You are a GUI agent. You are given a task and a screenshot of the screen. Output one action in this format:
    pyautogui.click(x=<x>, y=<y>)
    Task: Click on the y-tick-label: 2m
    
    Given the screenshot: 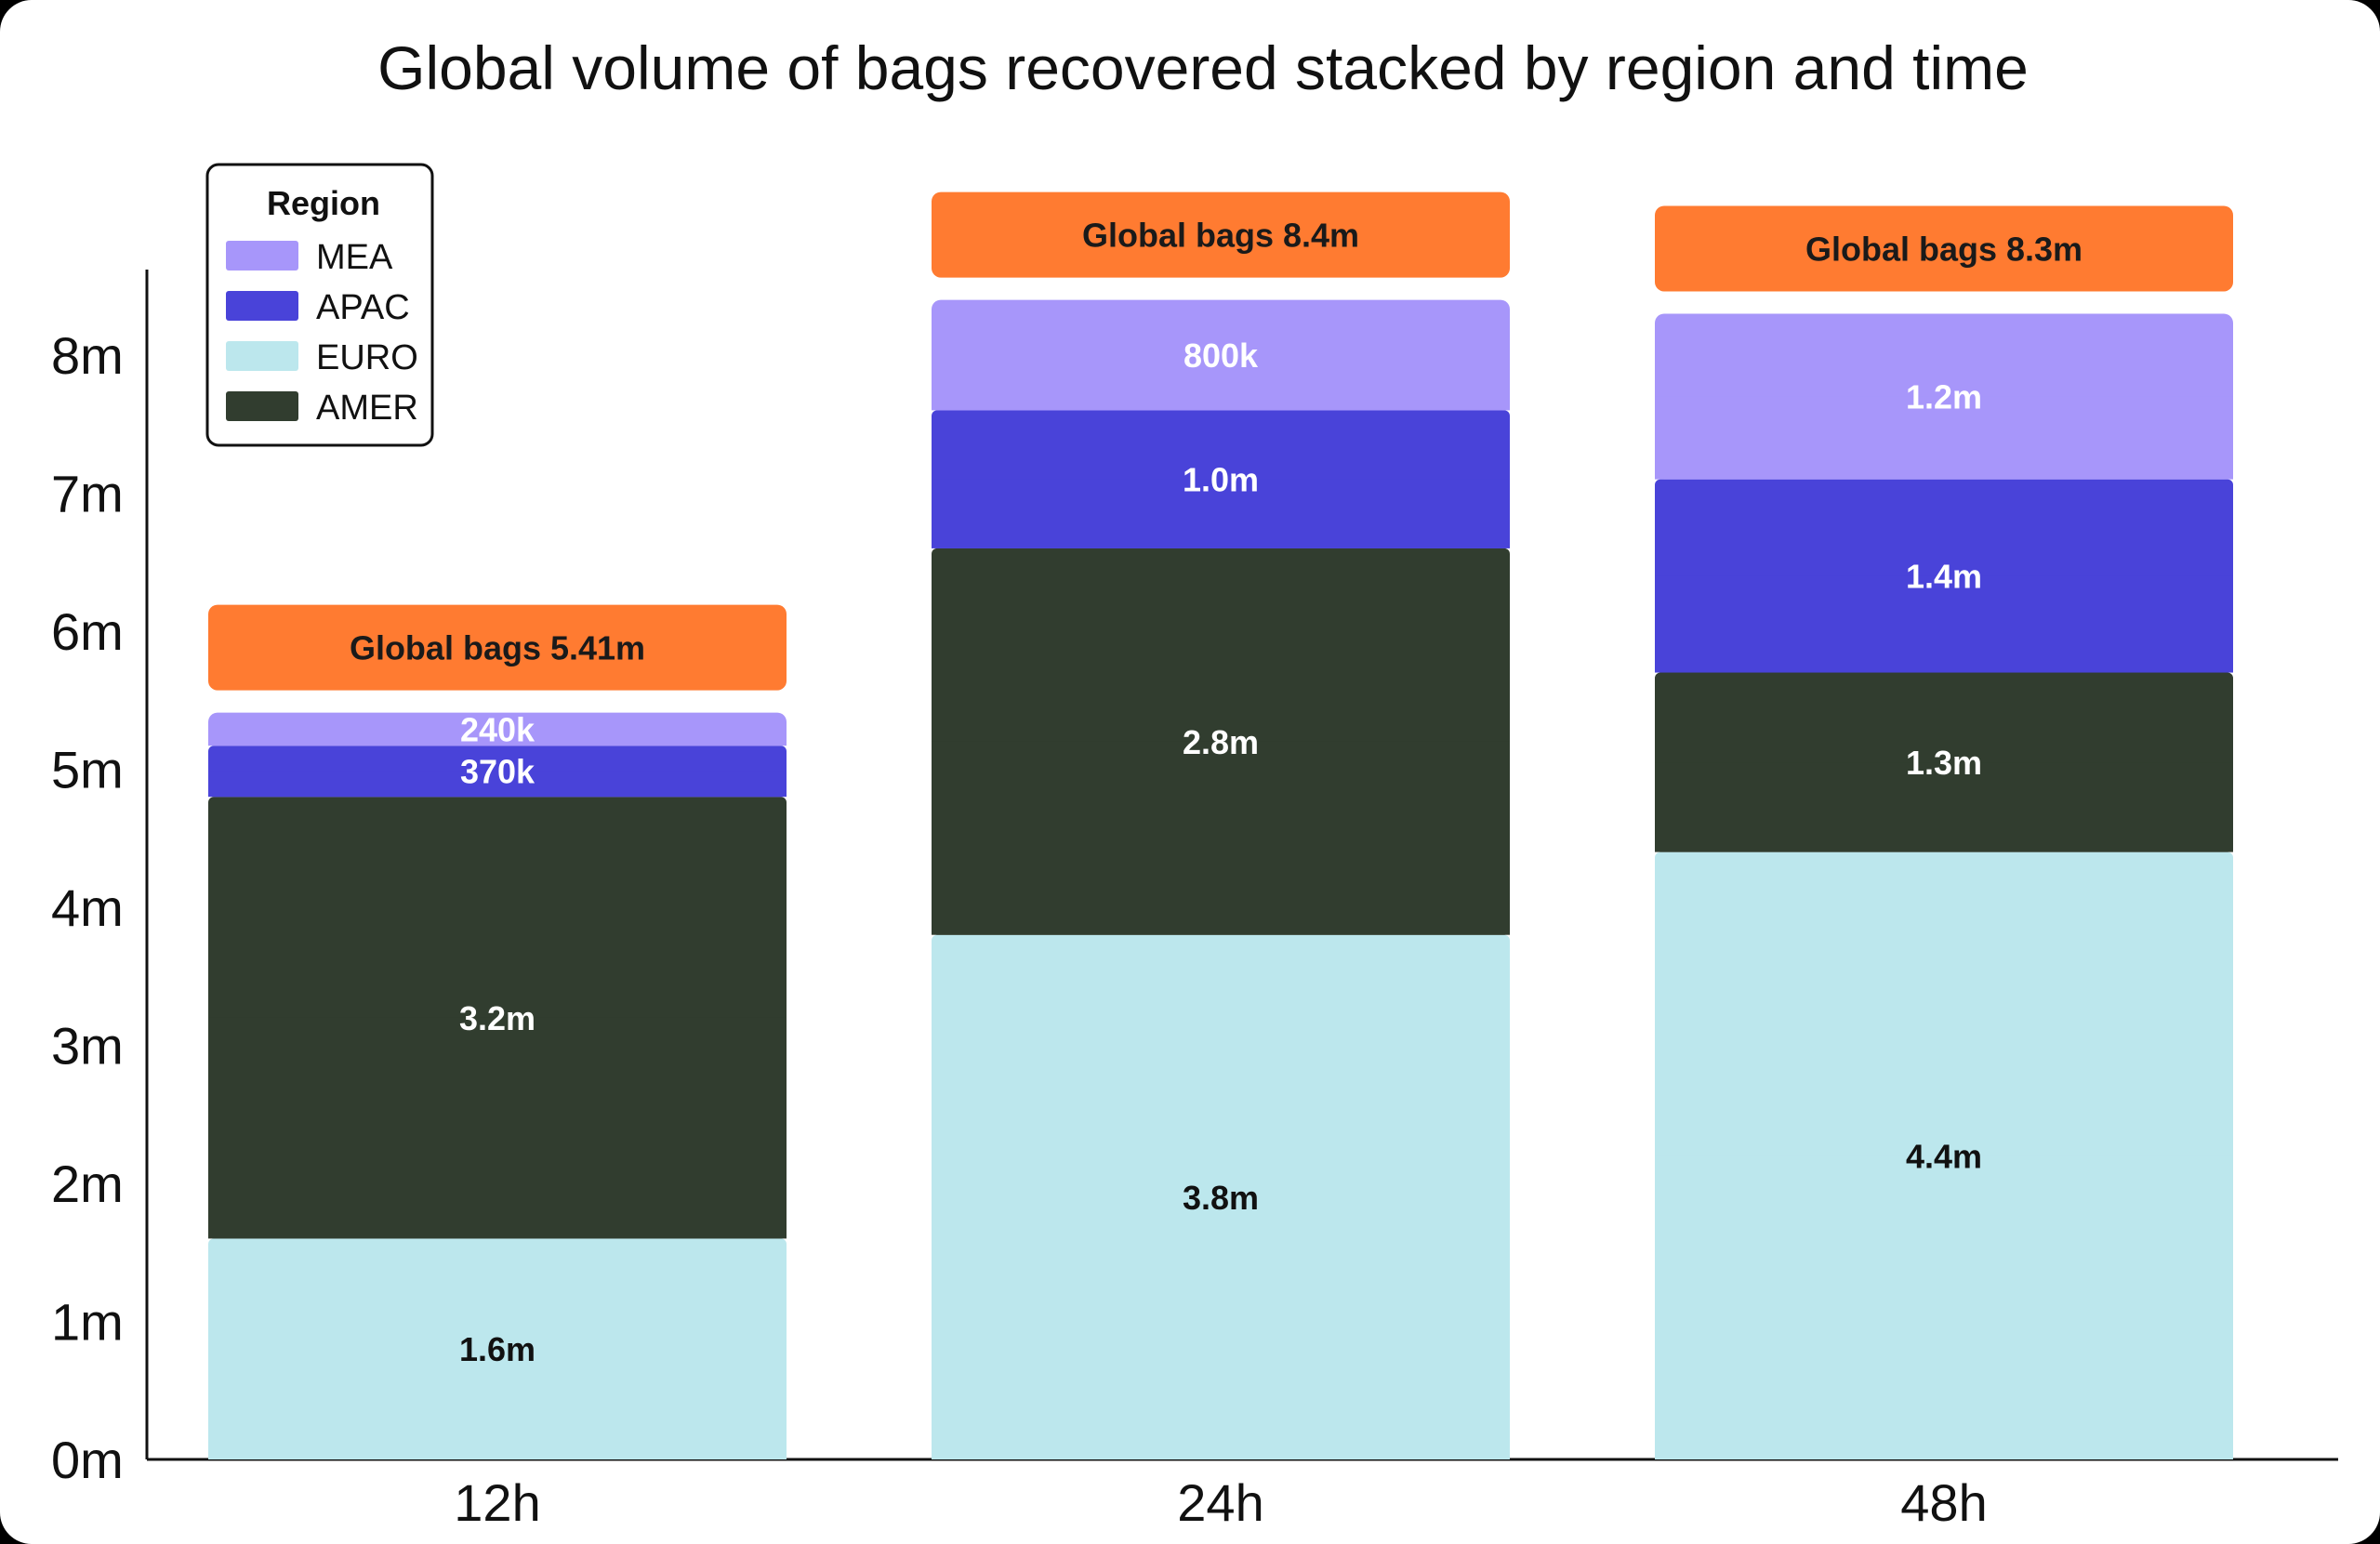 What is the action you would take?
    pyautogui.click(x=87, y=1184)
    